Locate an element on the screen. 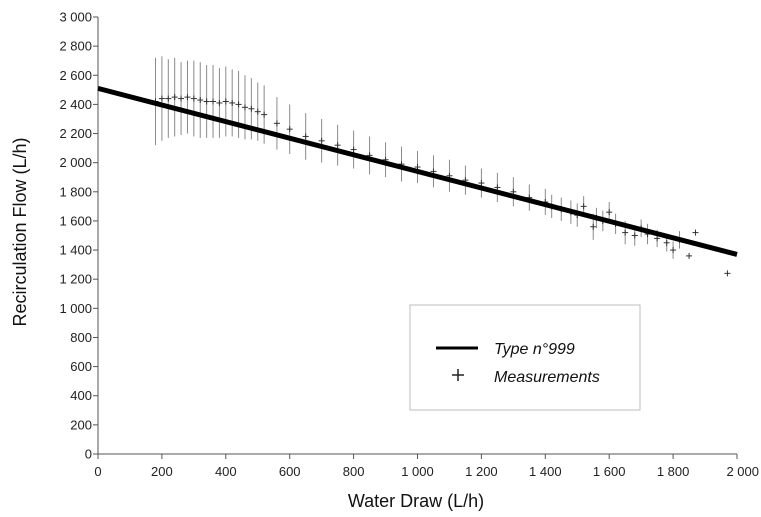 This screenshot has height=517, width=761. legend-plus-swatch is located at coordinates (458, 375).